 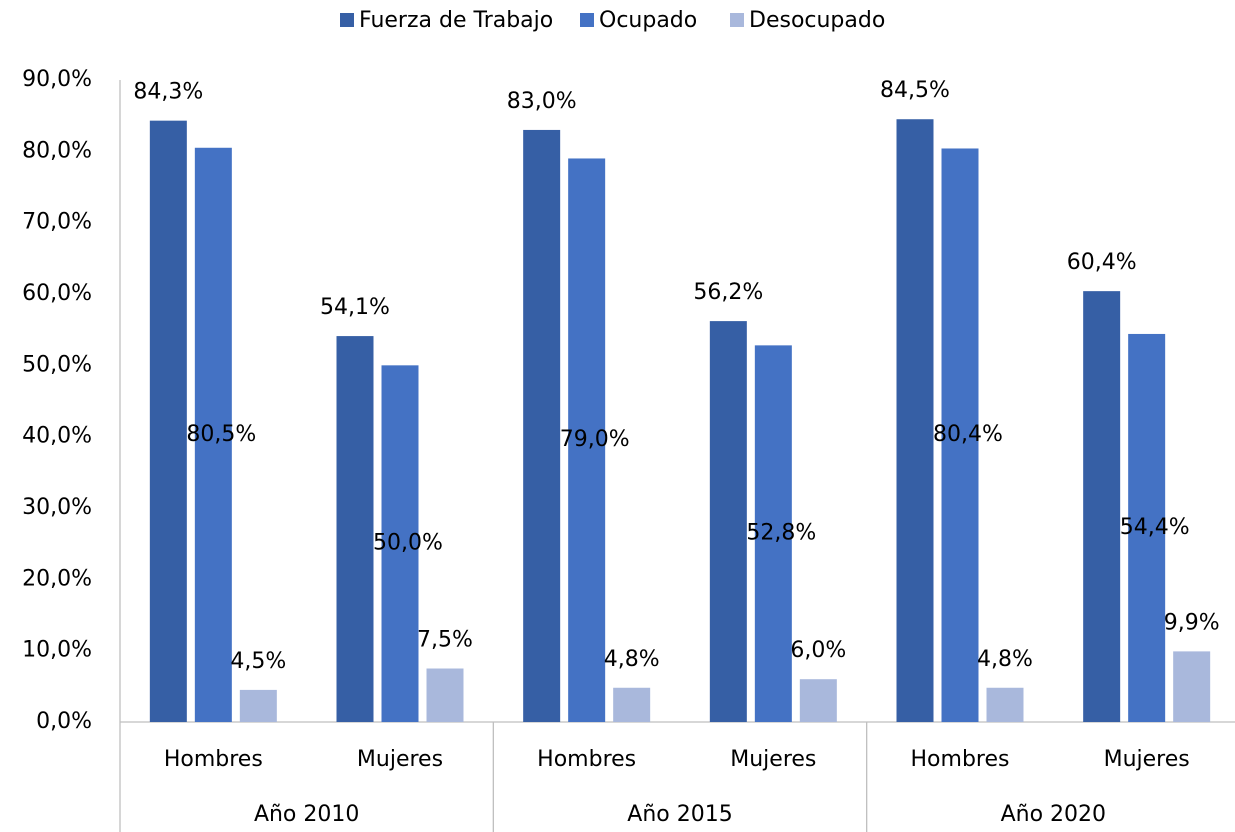 I want to click on group-label: Año 2010, so click(x=306, y=814).